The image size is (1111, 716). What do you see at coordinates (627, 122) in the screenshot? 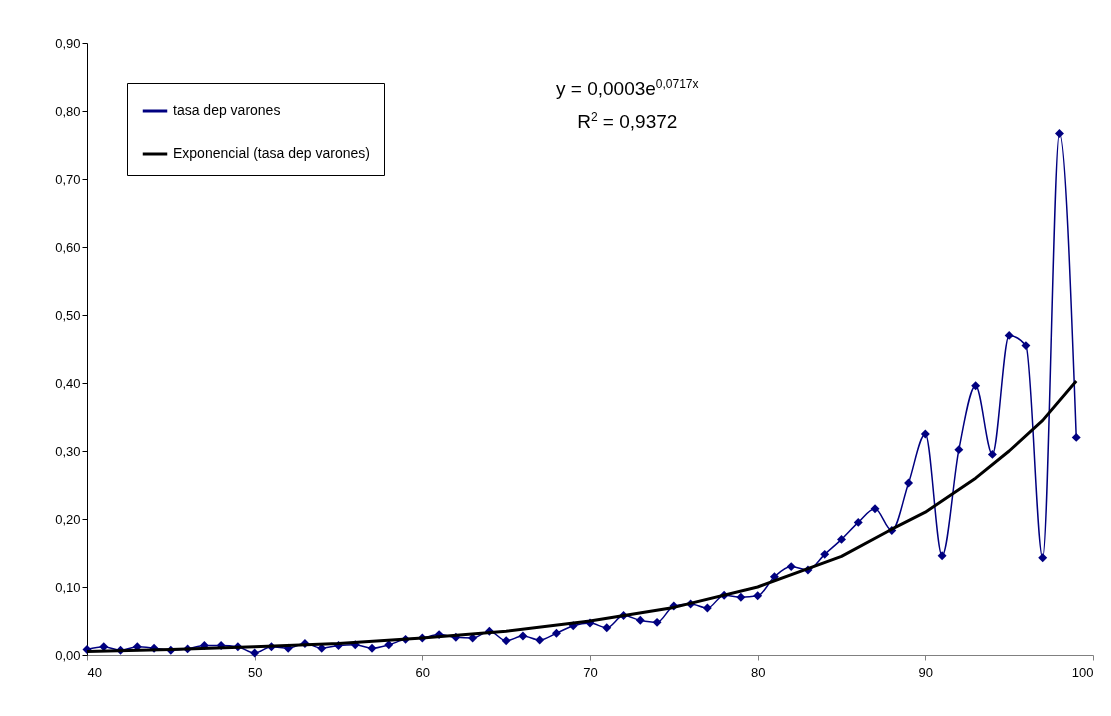
I see `annotation: R$^{2}$ = 0,9372` at bounding box center [627, 122].